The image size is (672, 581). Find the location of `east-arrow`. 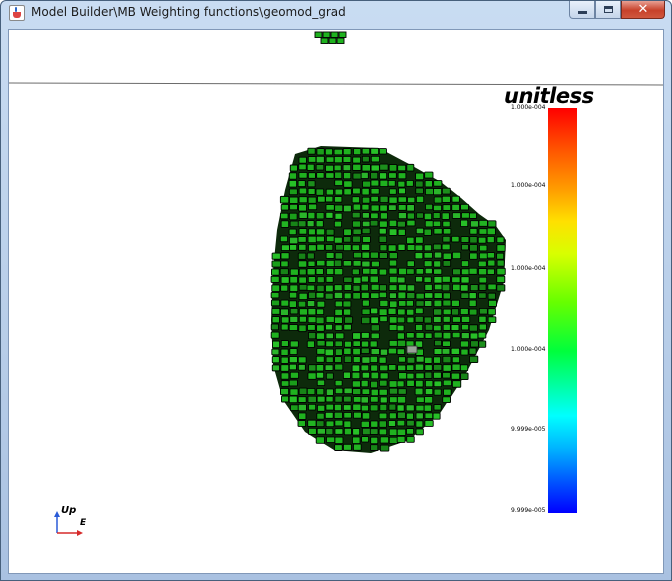

east-arrow is located at coordinates (80, 533).